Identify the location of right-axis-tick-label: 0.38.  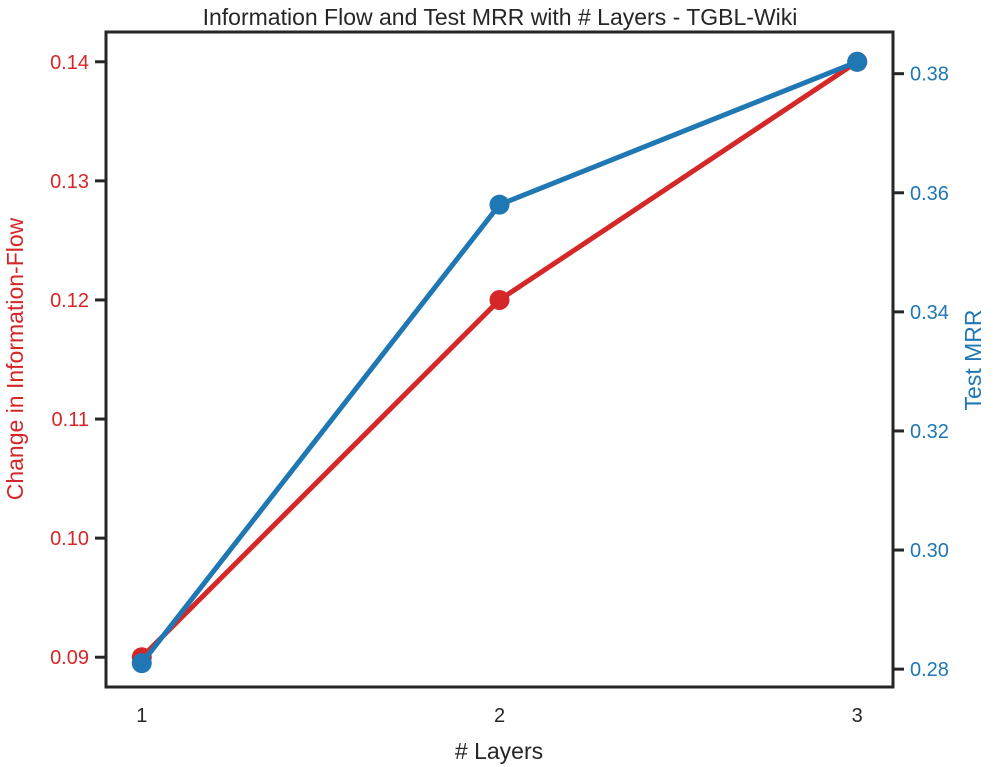
(929, 75).